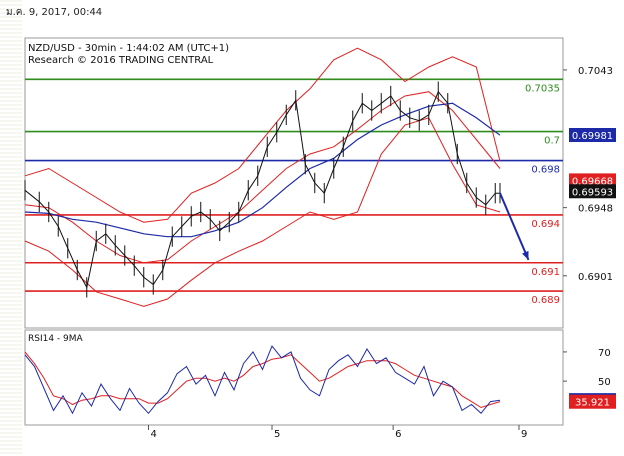  I want to click on rsi-title: RSI14 - 9MA, so click(56, 339).